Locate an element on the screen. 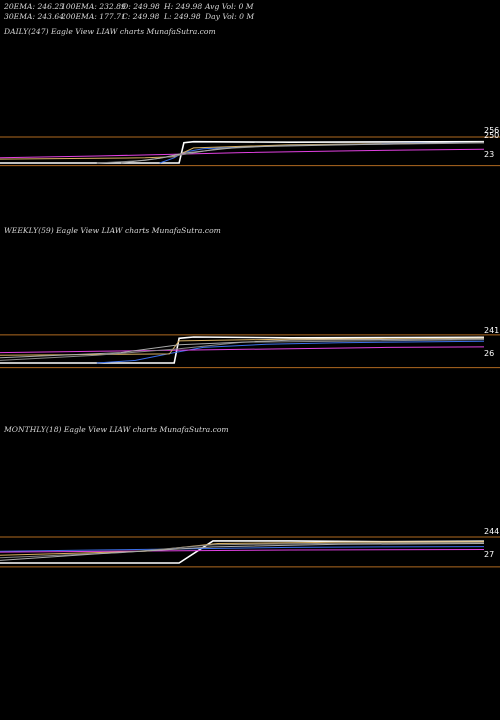 This screenshot has height=720, width=500. weekly-ema-magenta-line is located at coordinates (242, 350).